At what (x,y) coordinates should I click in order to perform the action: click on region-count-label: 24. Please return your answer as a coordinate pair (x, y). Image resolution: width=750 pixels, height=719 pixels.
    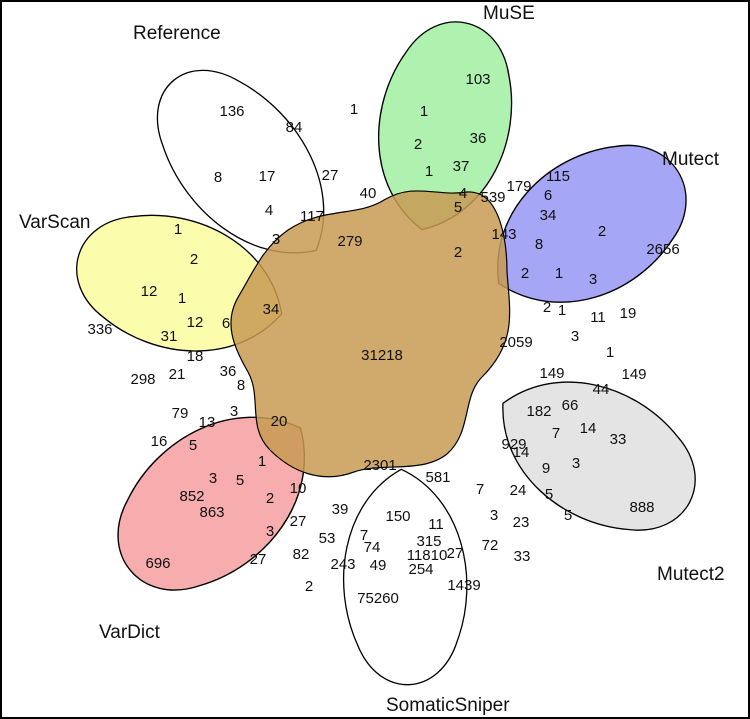
    Looking at the image, I should click on (518, 490).